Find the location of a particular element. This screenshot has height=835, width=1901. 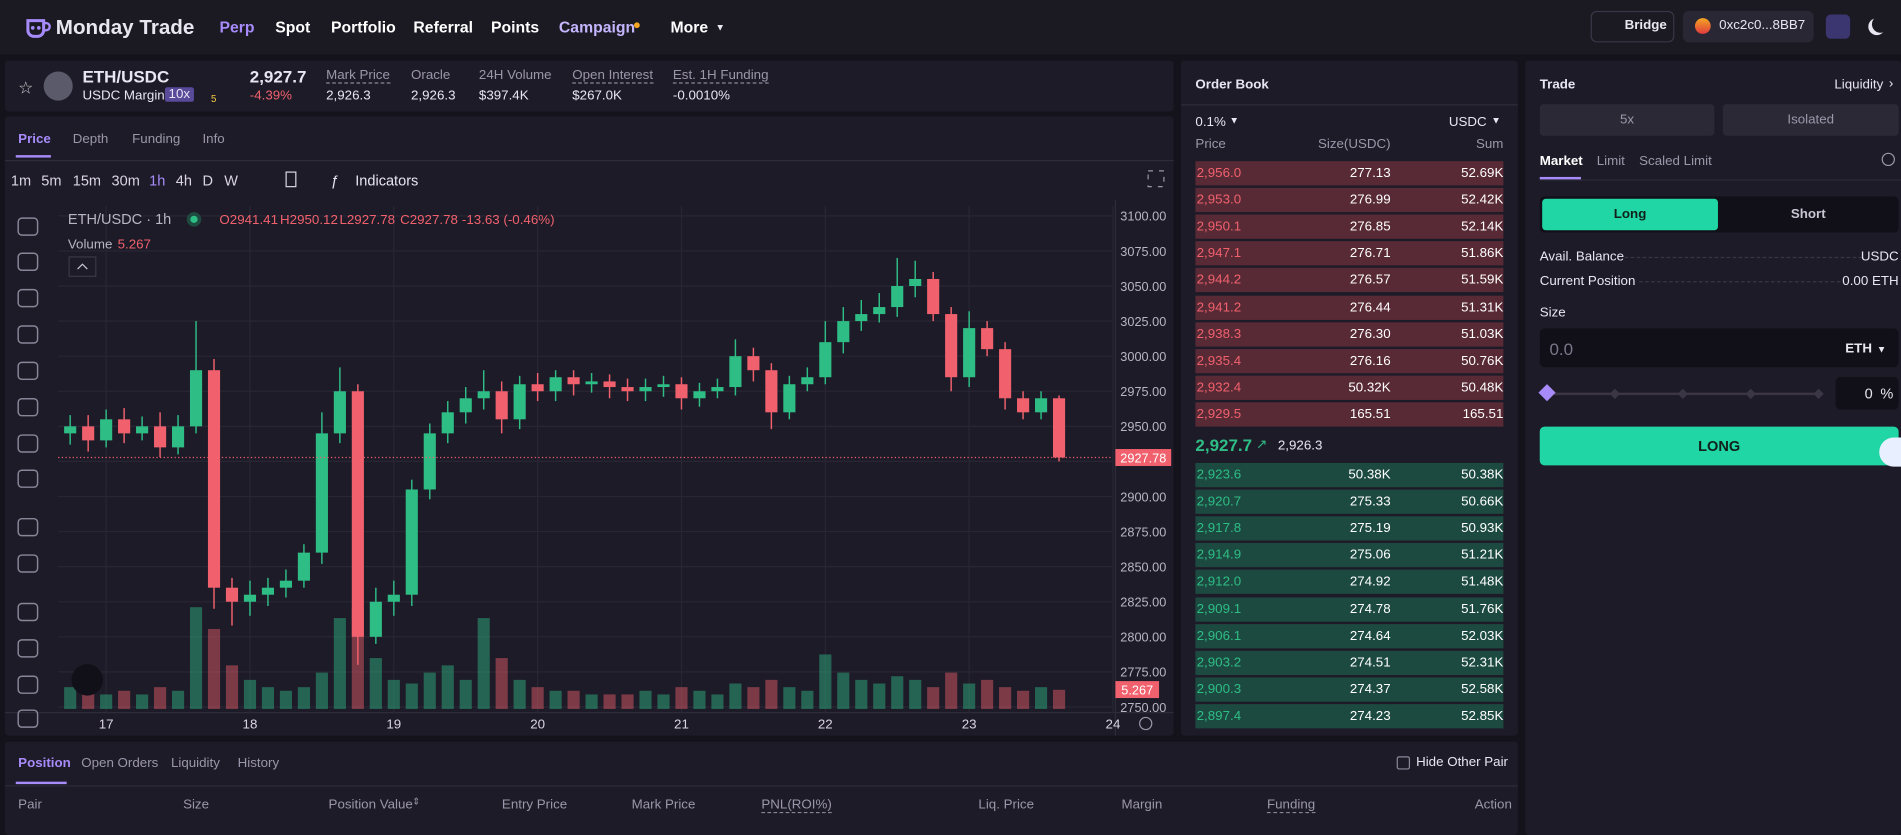

ticker-panel is located at coordinates (589, 86).